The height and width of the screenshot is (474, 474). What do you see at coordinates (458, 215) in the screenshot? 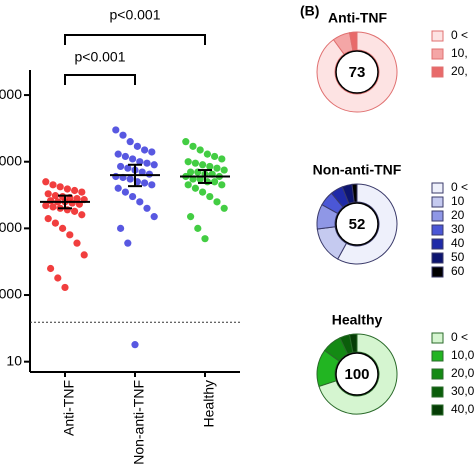
I see `legend-label: 20` at bounding box center [458, 215].